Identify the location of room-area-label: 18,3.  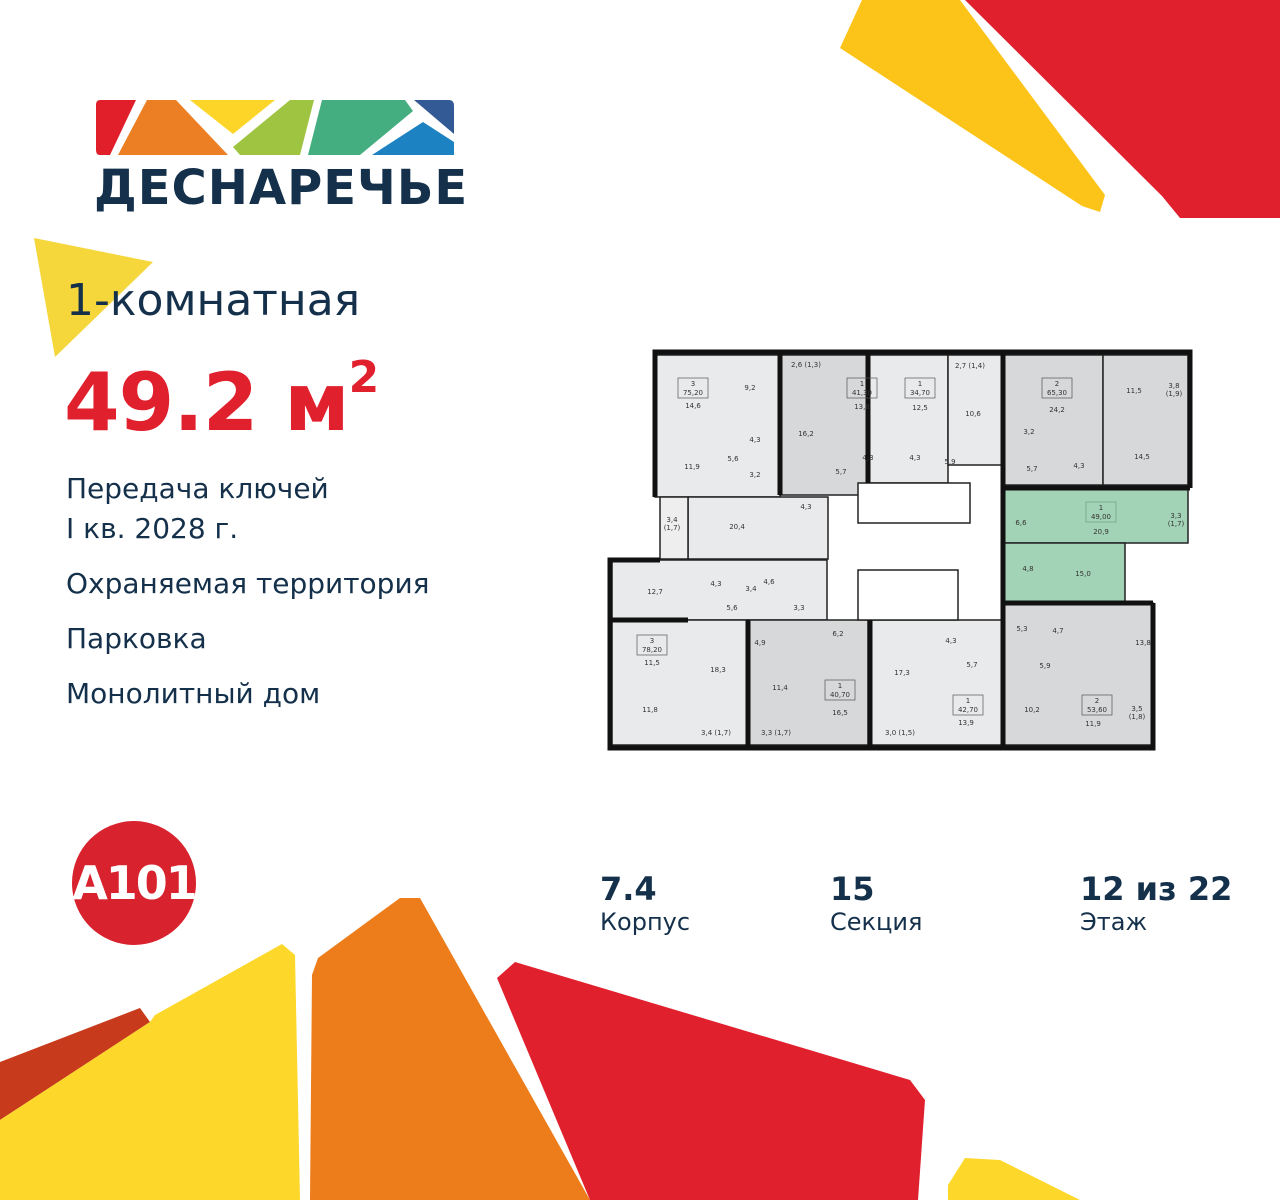
(718, 670).